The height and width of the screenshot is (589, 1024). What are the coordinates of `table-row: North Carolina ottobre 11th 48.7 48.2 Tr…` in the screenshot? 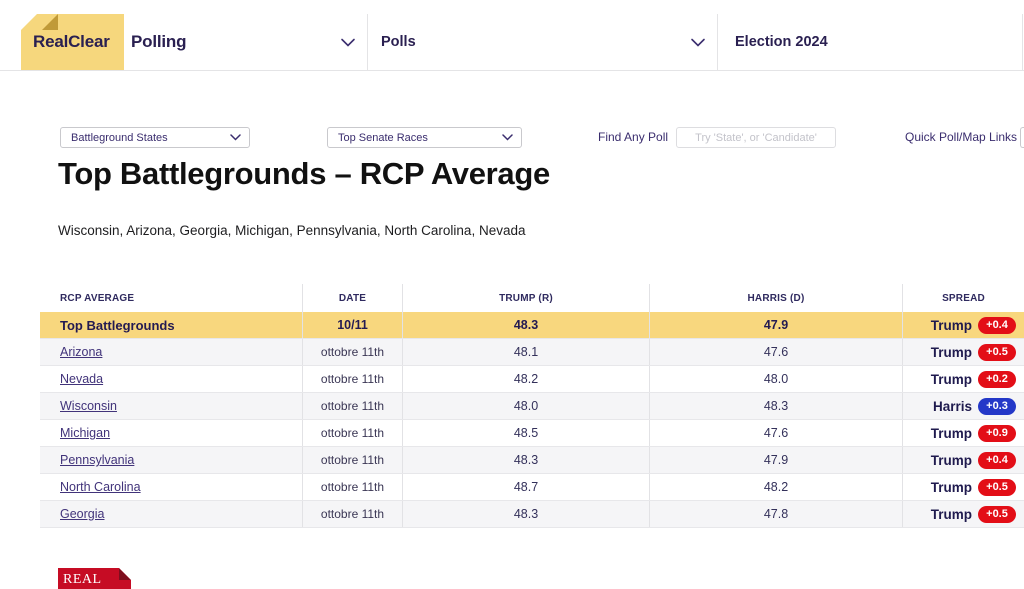 It's located at (532, 487).